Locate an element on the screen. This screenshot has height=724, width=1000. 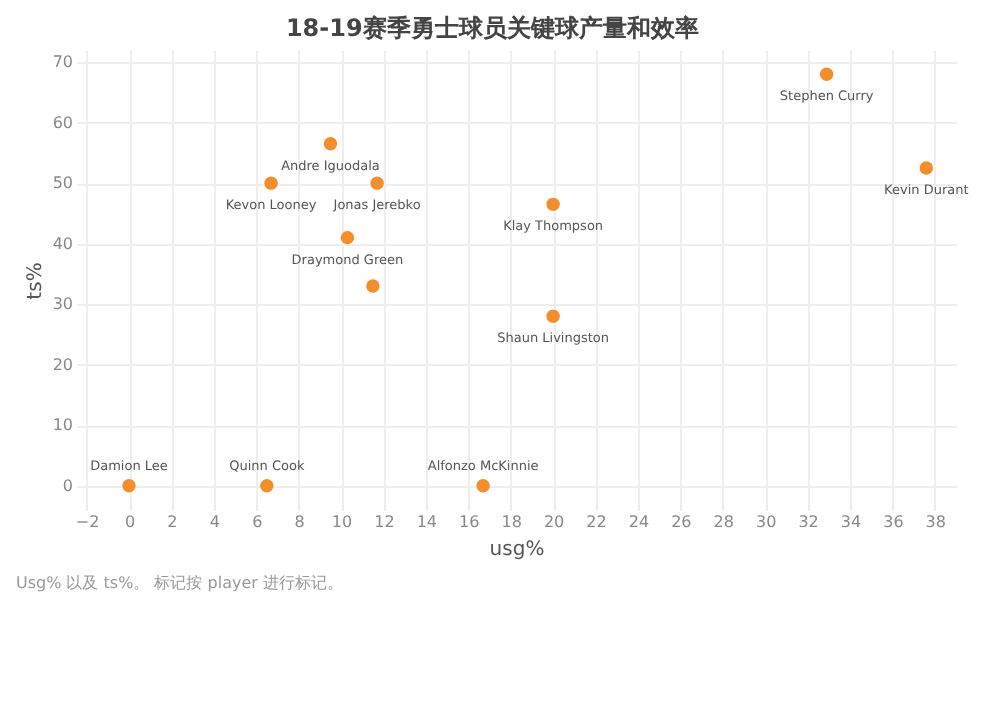
x-tick-label: 14 is located at coordinates (427, 522).